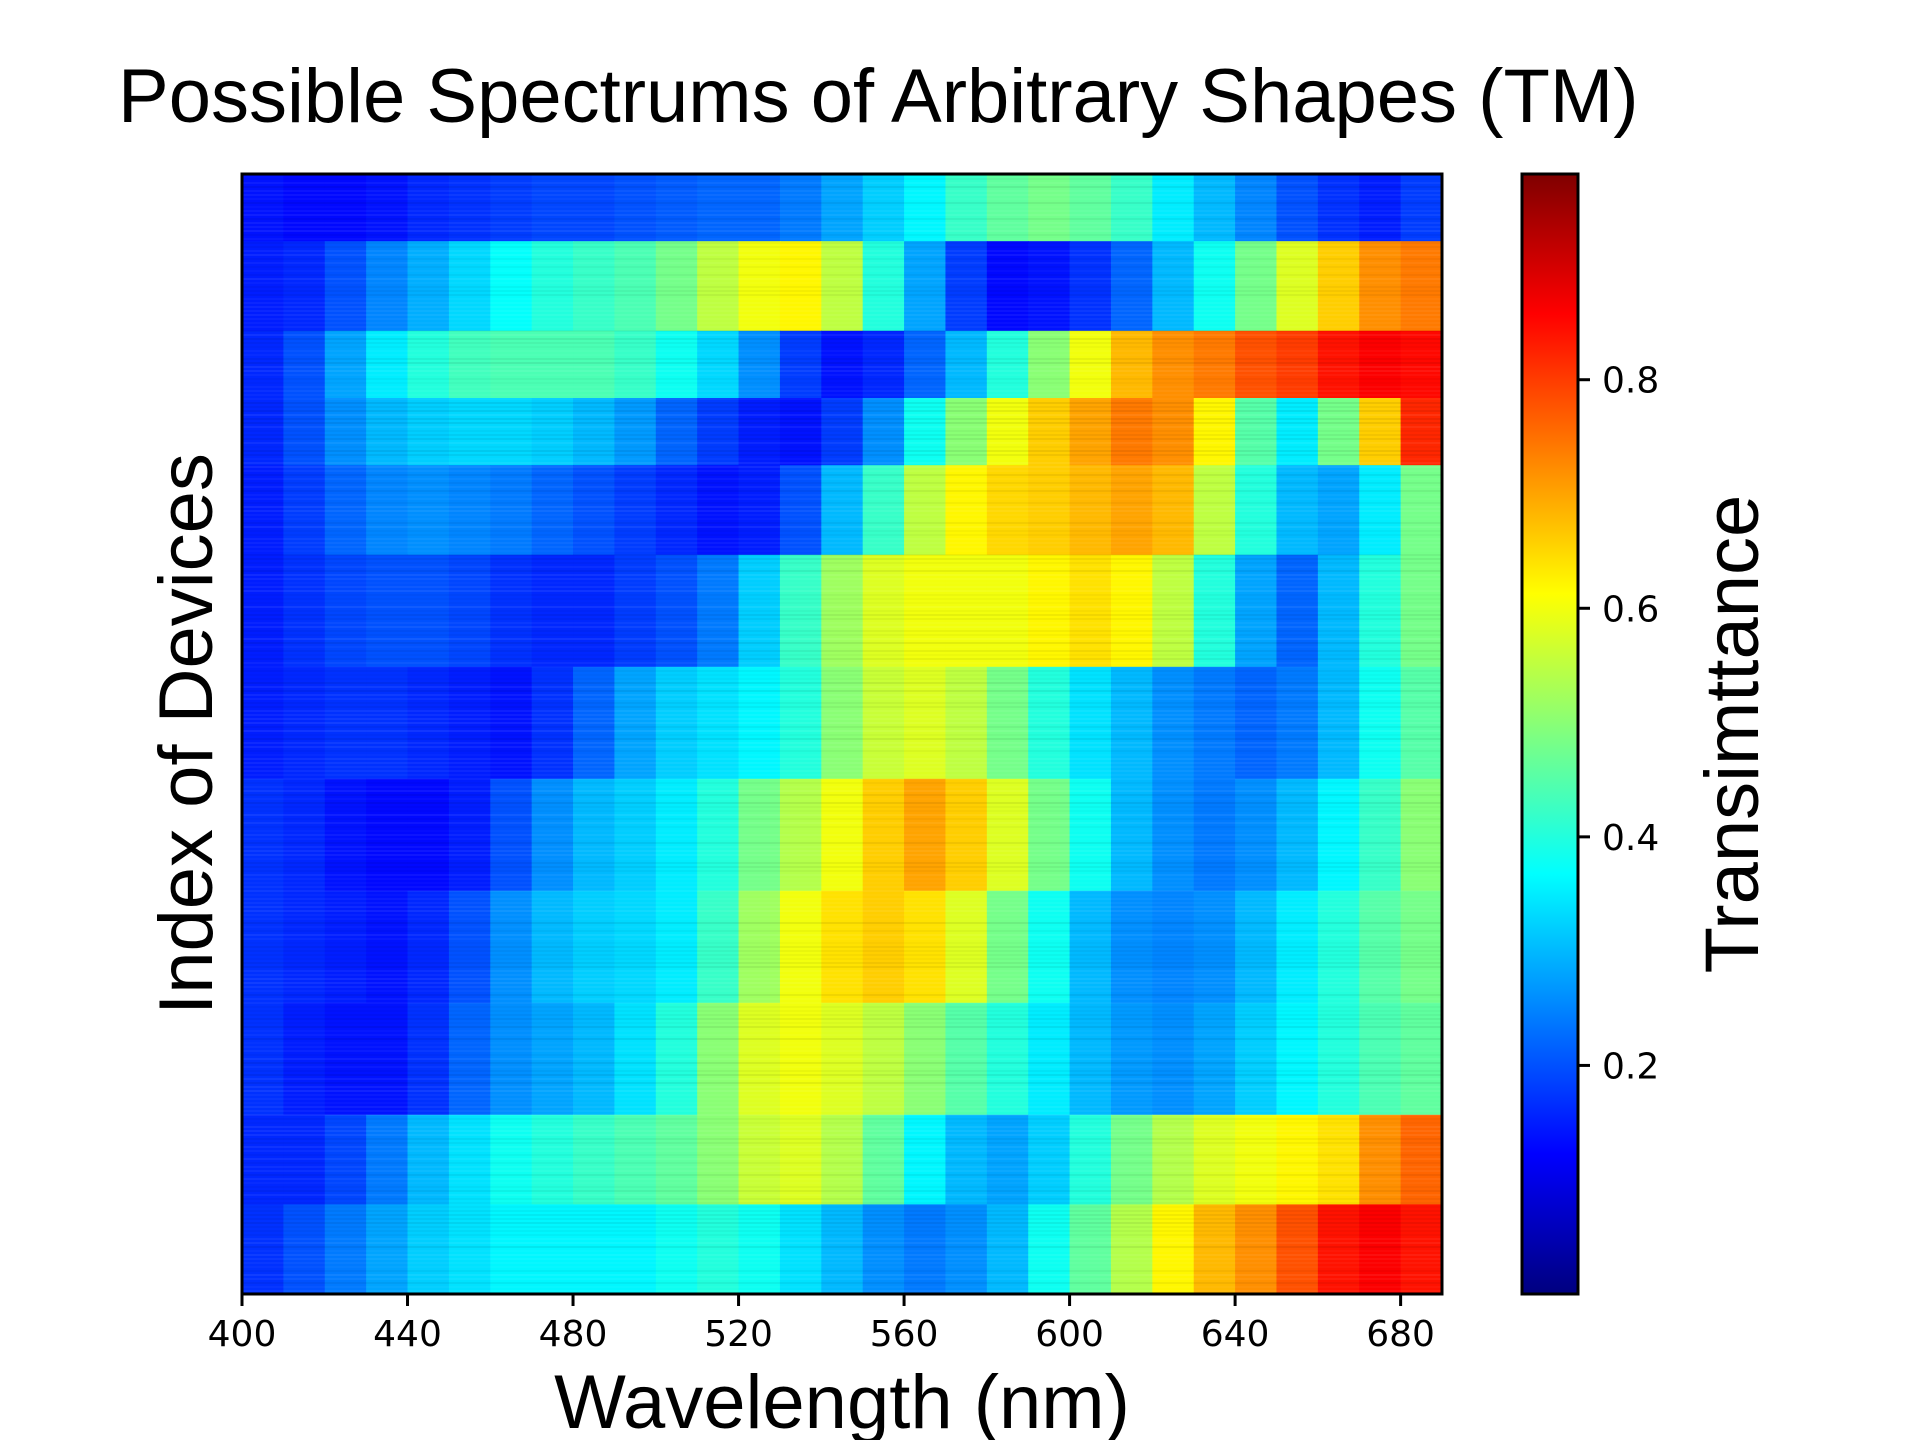 The image size is (1920, 1440). Describe the element at coordinates (738, 1334) in the screenshot. I see `x-tick-label: 520` at that location.